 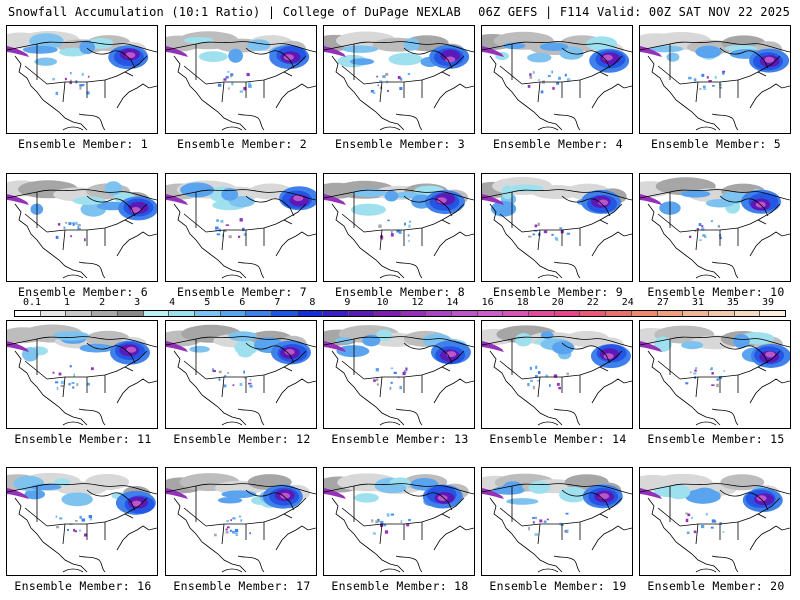 What do you see at coordinates (83, 292) in the screenshot?
I see `ensemble-member-label: Ensemble Member: 6` at bounding box center [83, 292].